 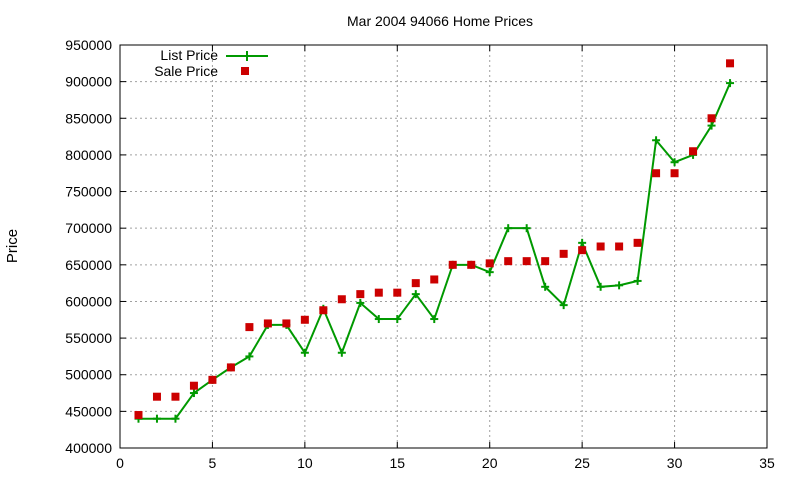 What do you see at coordinates (88, 82) in the screenshot?
I see `y-tick-label: 900000` at bounding box center [88, 82].